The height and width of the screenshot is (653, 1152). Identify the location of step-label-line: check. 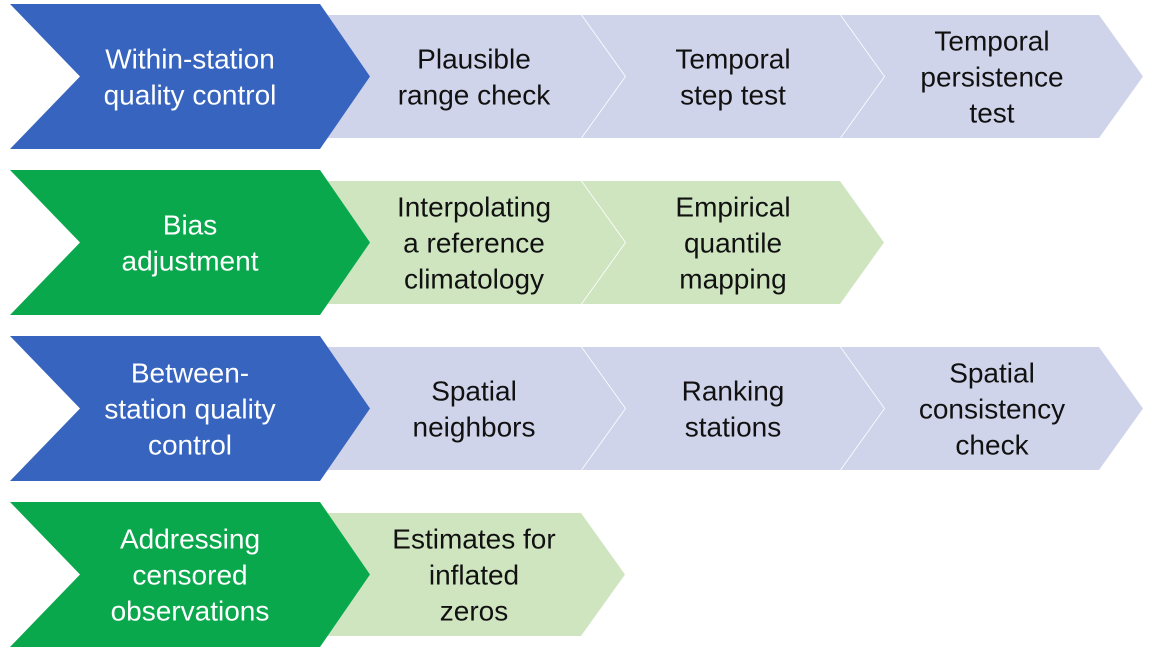
(992, 445).